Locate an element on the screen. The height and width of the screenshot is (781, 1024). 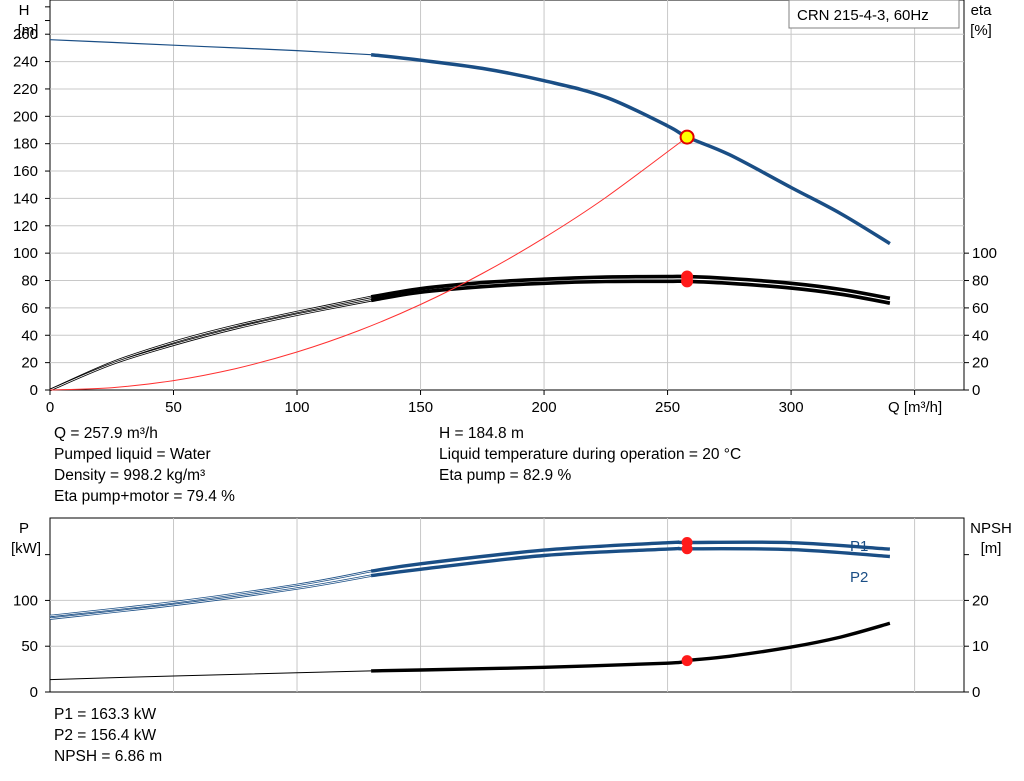
y-right-tick-label-20: 20 is located at coordinates (980, 363).